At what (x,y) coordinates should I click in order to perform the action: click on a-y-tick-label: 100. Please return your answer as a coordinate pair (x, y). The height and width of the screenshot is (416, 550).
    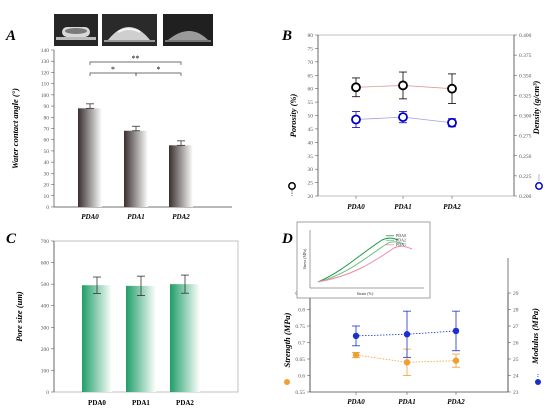
    Looking at the image, I should click on (45, 96).